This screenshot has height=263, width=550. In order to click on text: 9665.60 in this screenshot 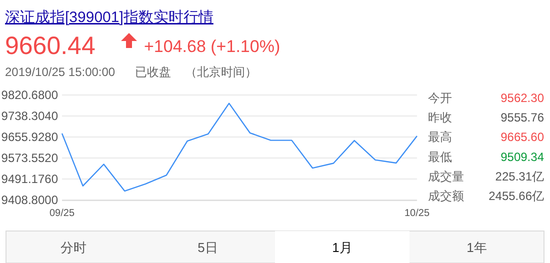, I will do `click(522, 137)`.